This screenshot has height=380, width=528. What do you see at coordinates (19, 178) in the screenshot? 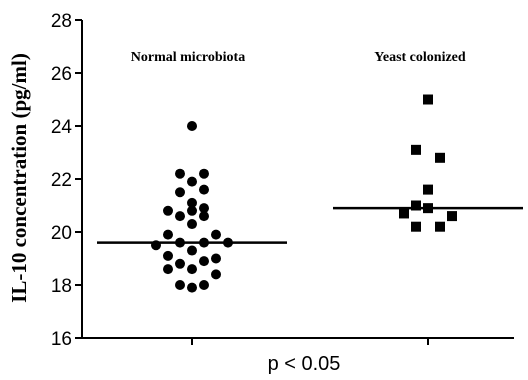
I see `y-axis-label: IL-10 concentration (pg/ml)` at bounding box center [19, 178].